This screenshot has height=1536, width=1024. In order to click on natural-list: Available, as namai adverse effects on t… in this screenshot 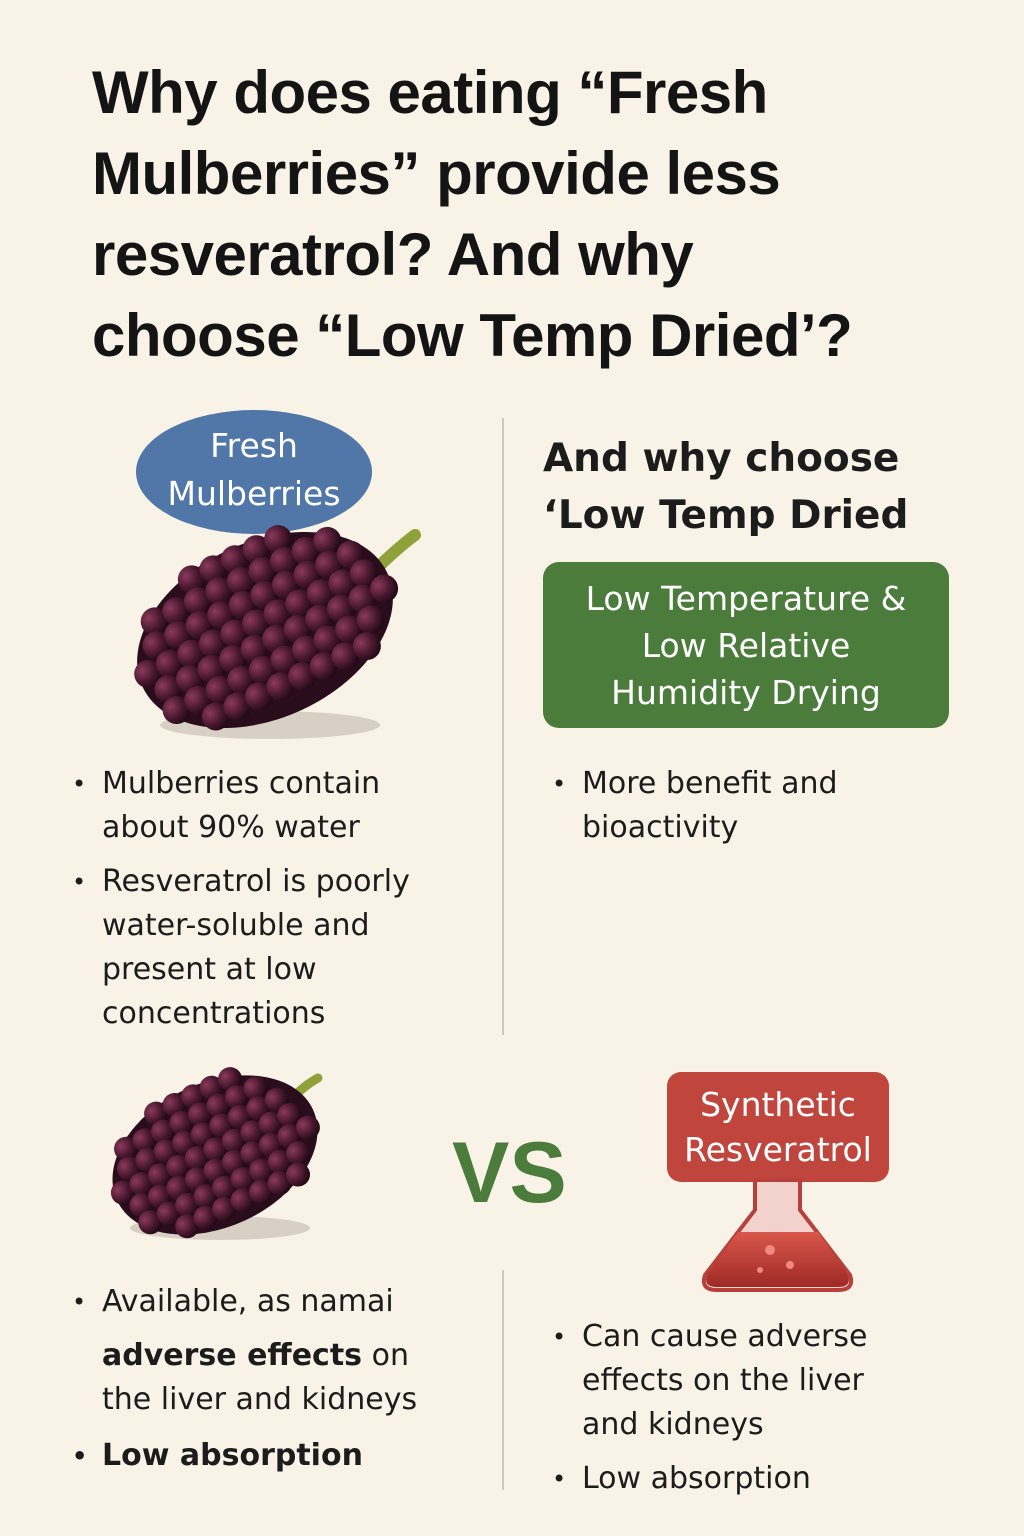, I will do `click(275, 1384)`.